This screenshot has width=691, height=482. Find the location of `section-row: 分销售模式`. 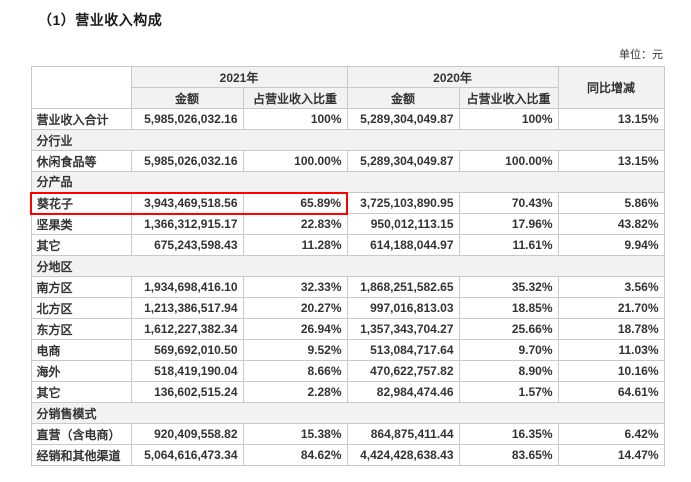

section-row: 分销售模式 is located at coordinates (347, 413).